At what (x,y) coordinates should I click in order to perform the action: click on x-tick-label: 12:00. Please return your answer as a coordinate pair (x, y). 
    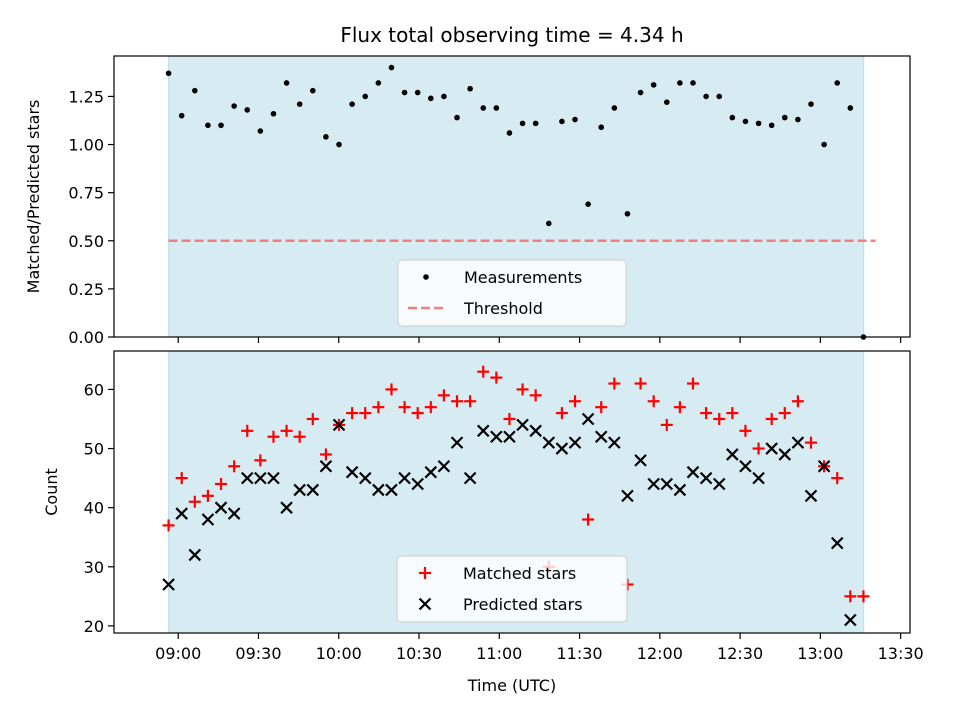
    Looking at the image, I should click on (660, 653).